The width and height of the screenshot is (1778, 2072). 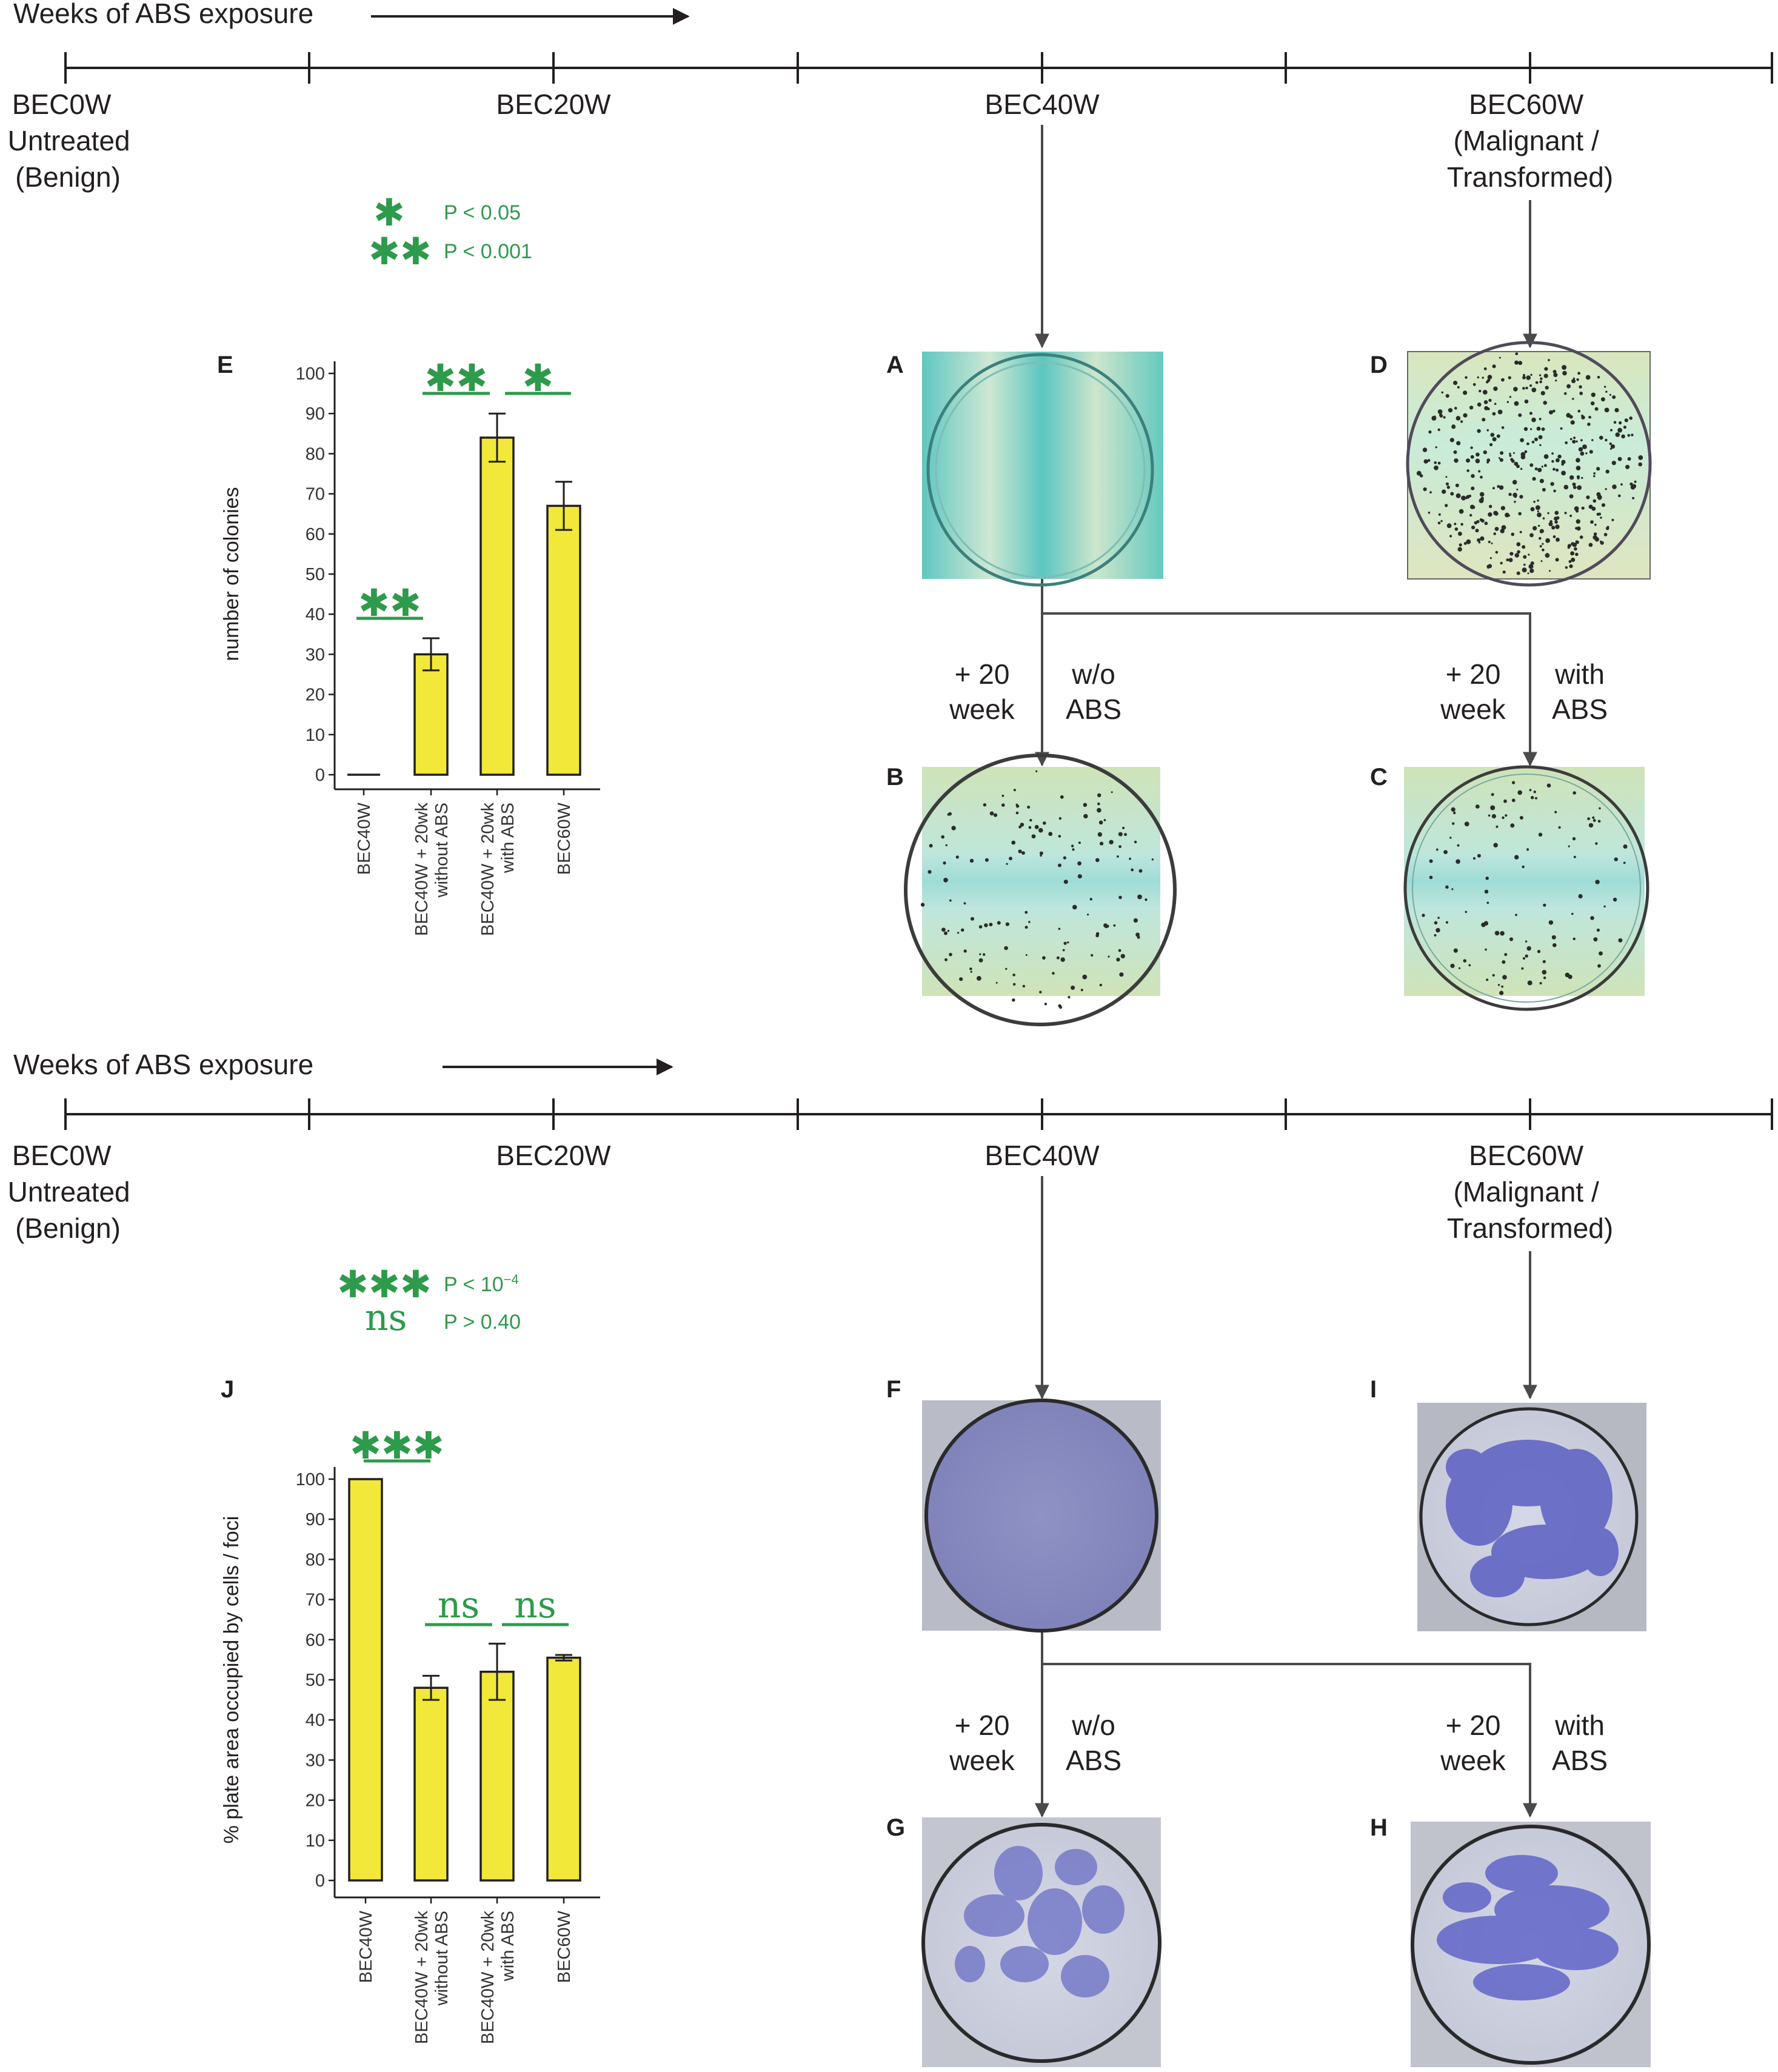 I want to click on significance-label: ns, so click(x=535, y=1605).